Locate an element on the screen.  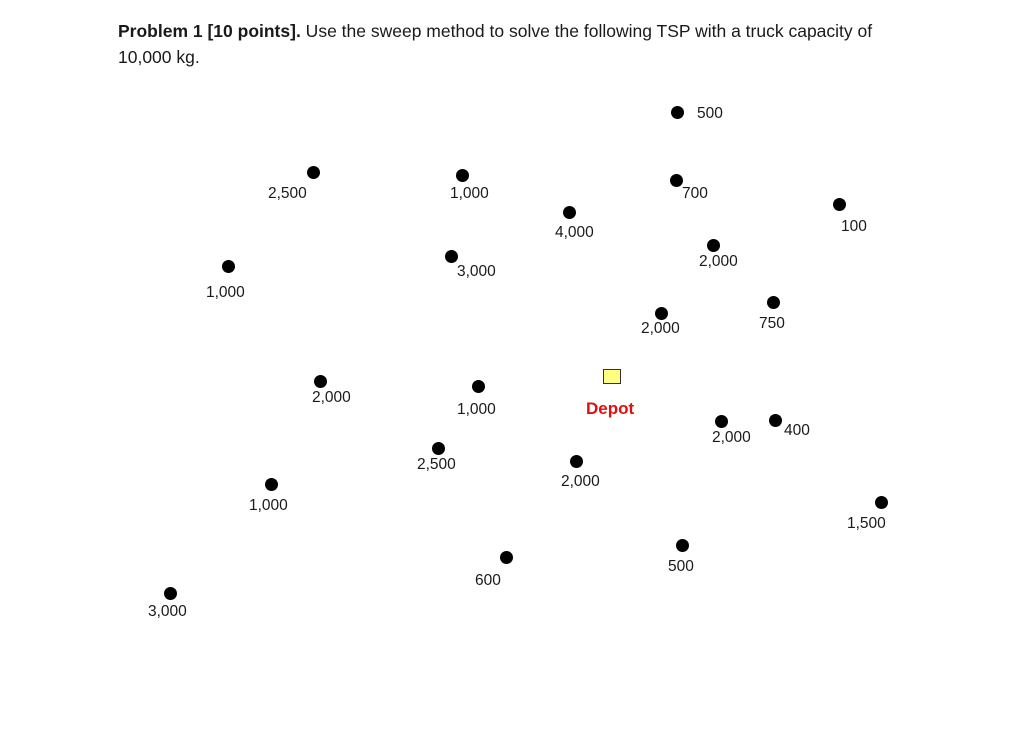
customer-quantity: 750 is located at coordinates (772, 323).